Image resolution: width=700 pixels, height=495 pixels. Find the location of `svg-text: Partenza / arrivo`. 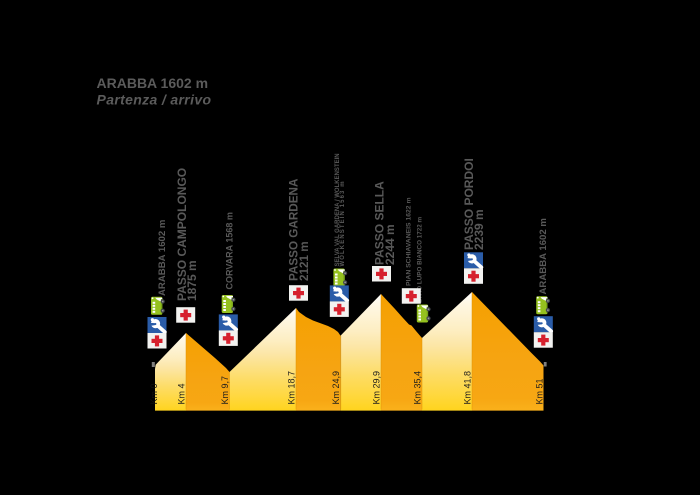

svg-text: Partenza / arrivo is located at coordinates (154, 100).